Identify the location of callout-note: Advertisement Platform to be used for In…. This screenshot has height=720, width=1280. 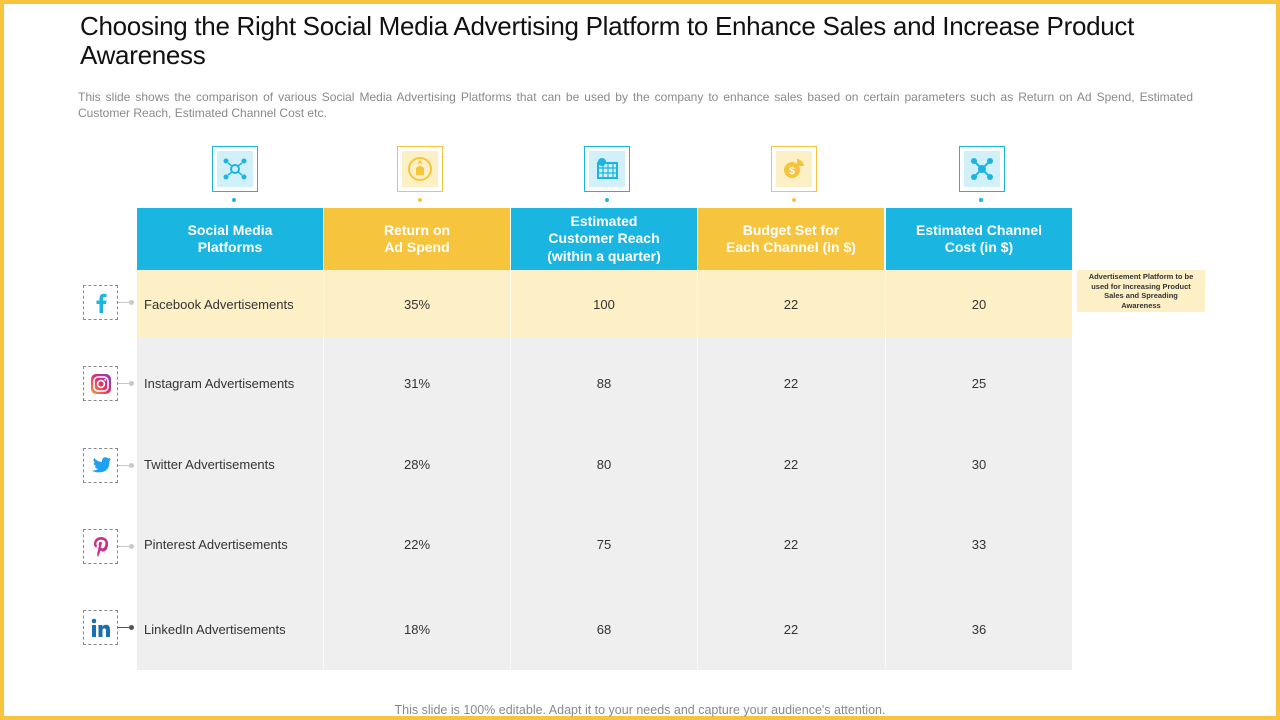
(1141, 291).